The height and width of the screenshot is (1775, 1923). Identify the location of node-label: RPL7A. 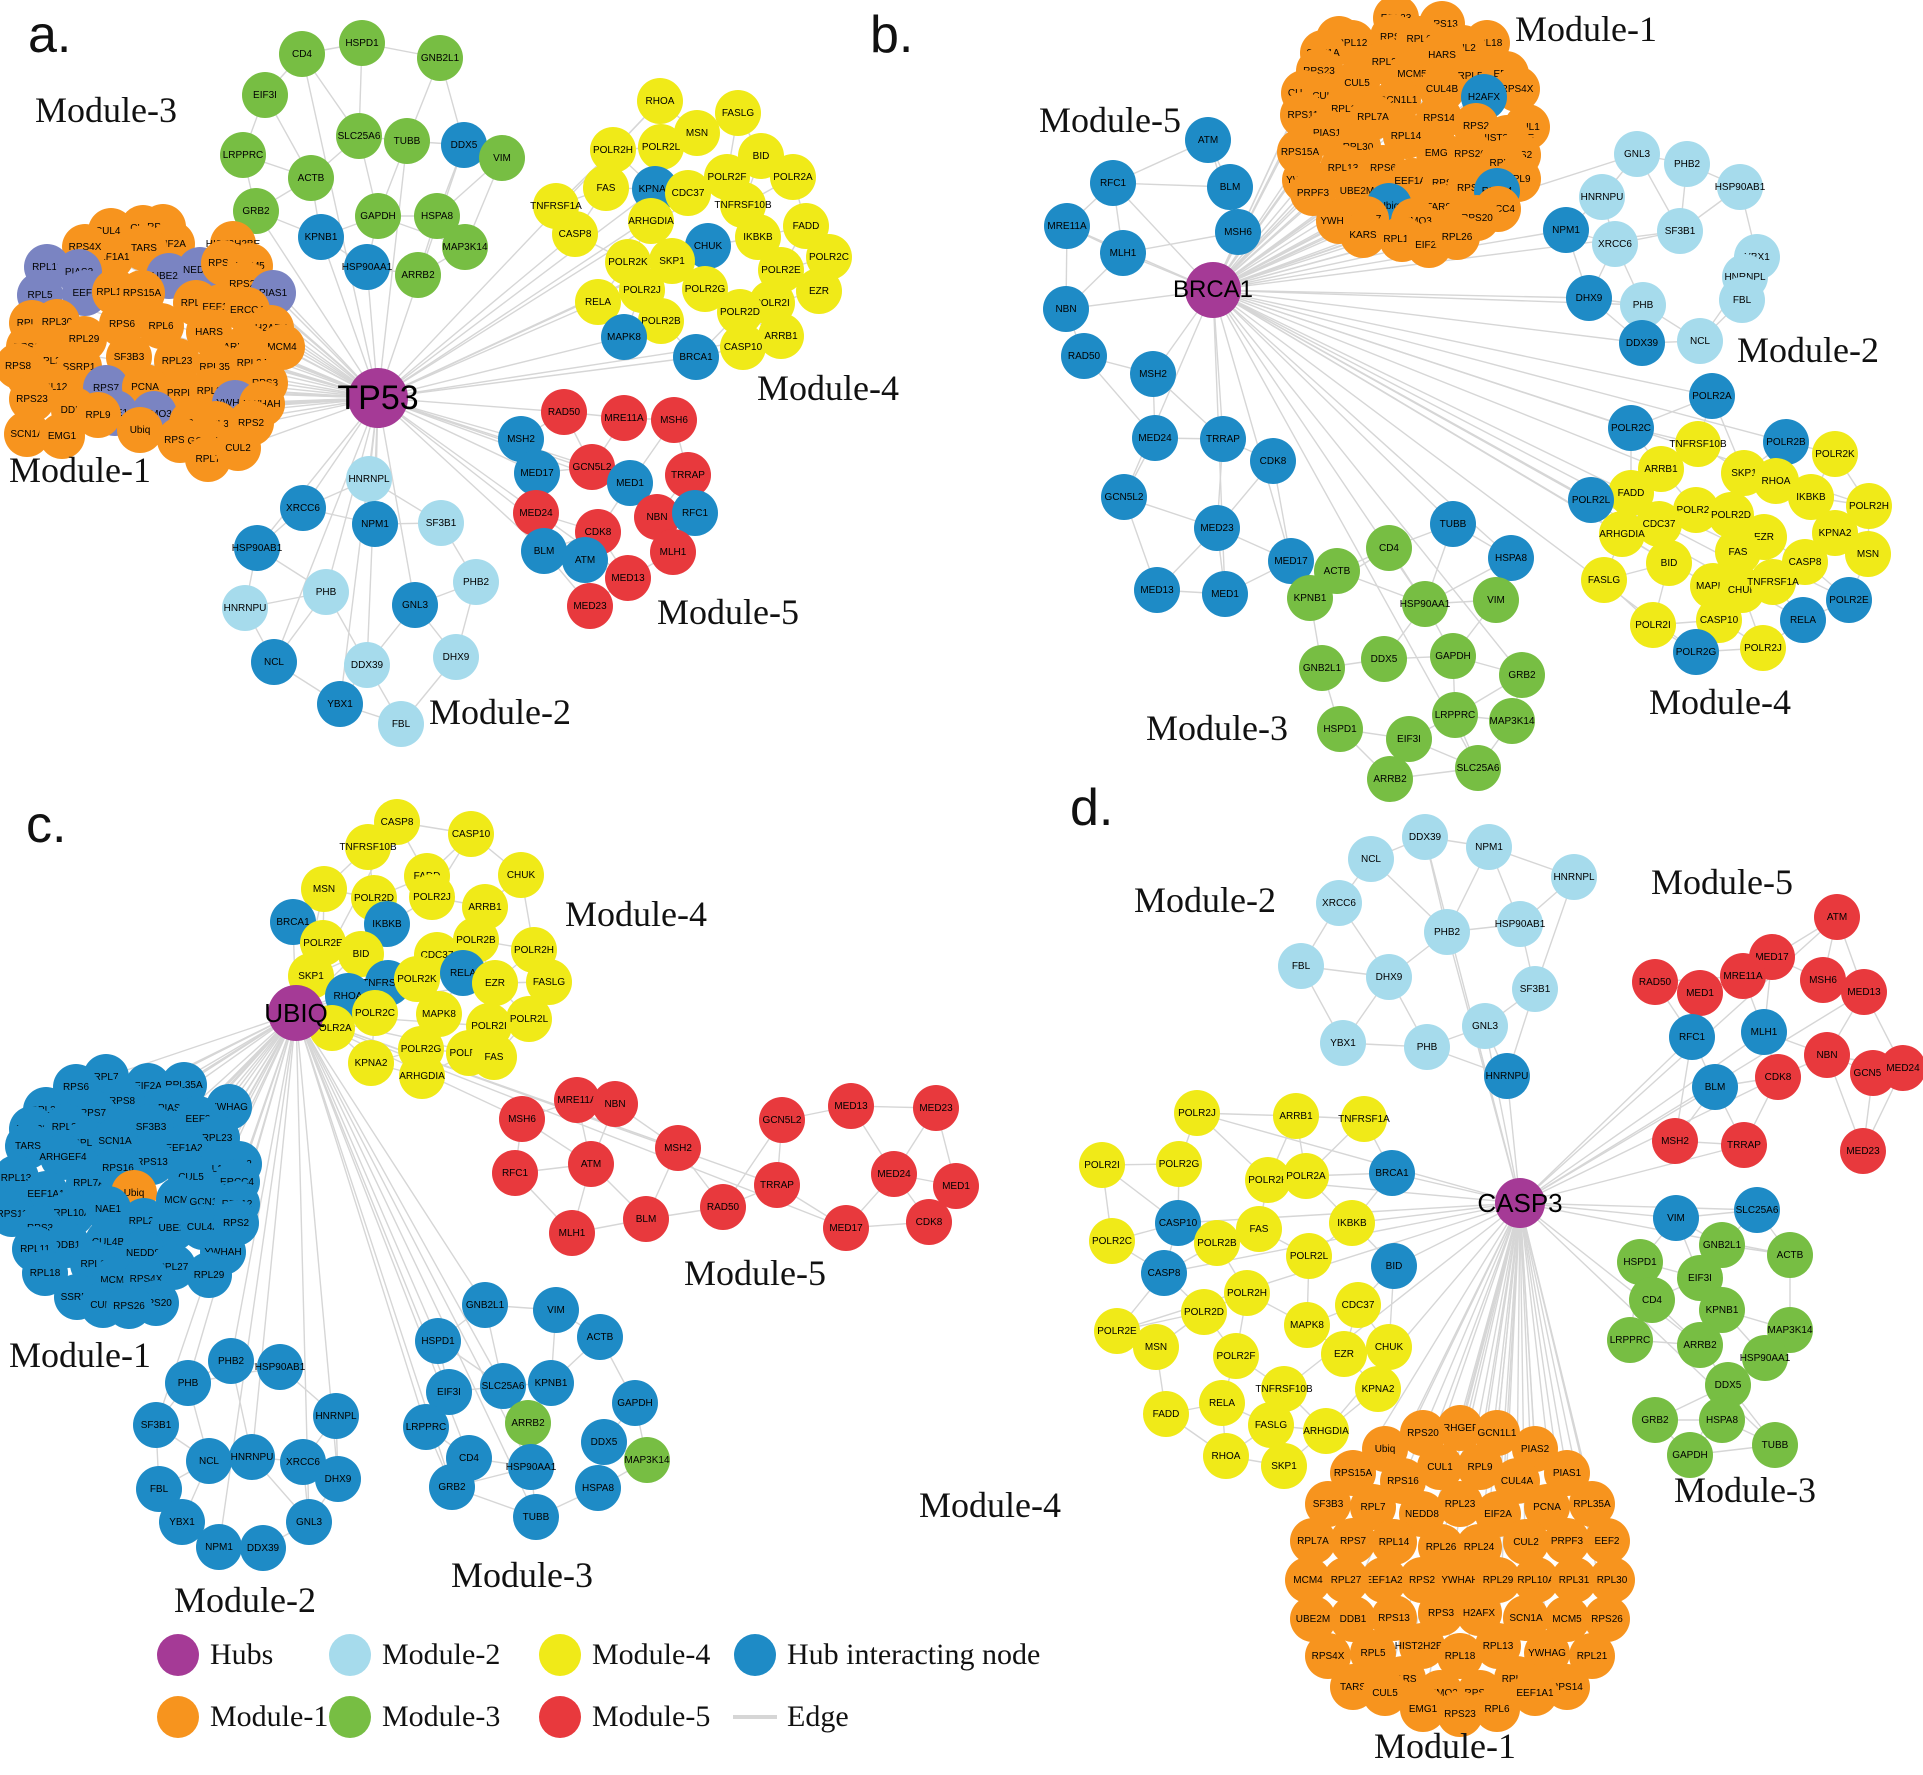
(1313, 1541).